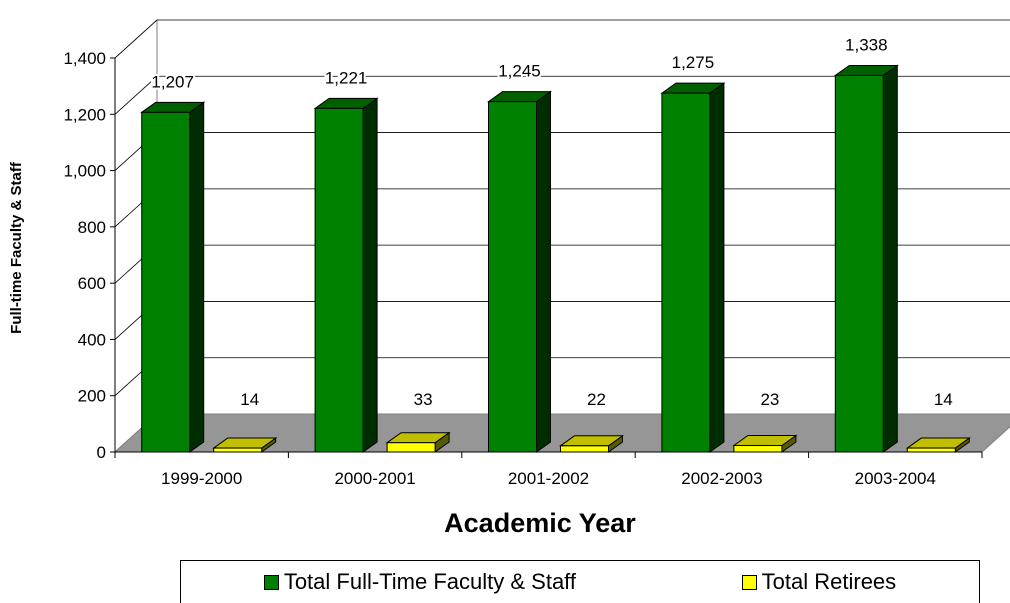 The image size is (1010, 603). I want to click on data-label-retirees: 33, so click(423, 399).